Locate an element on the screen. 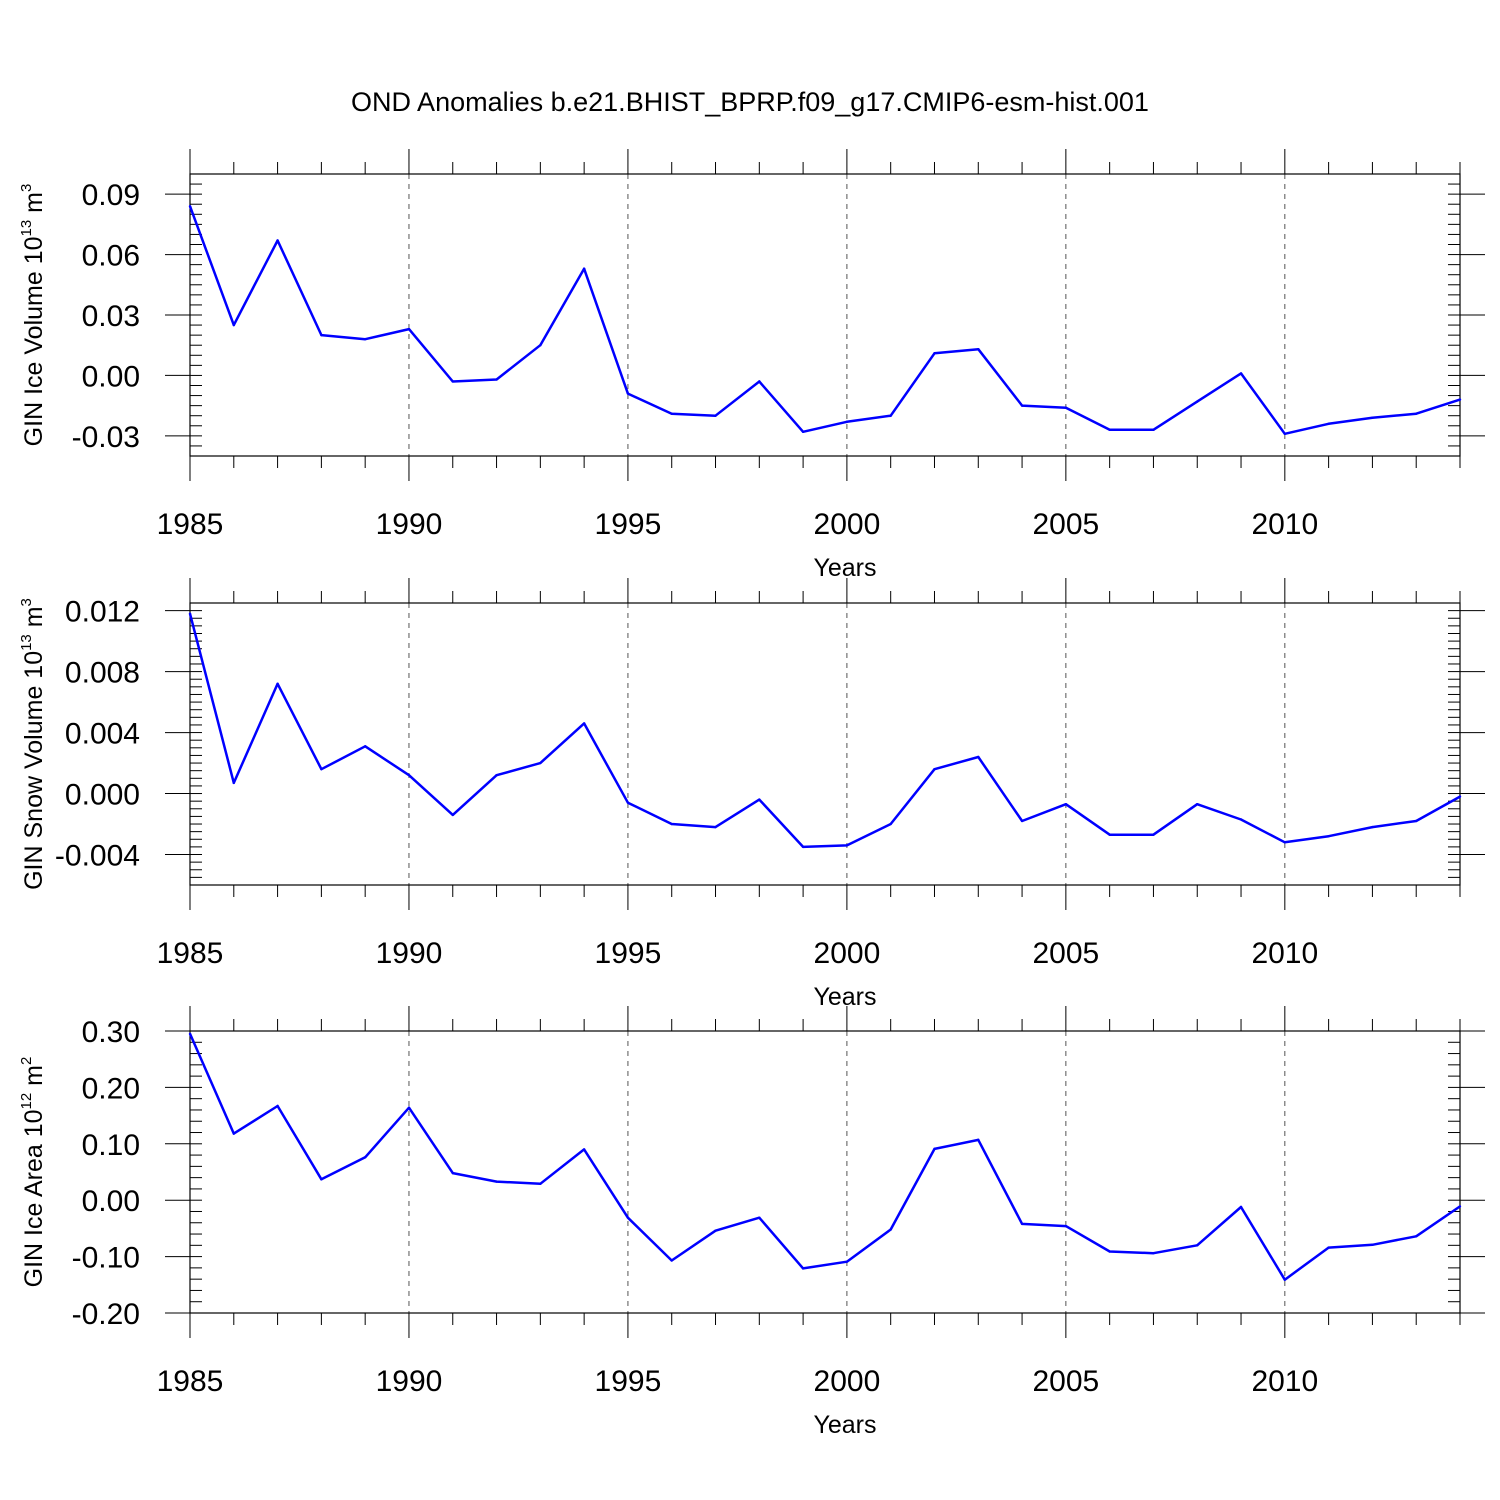 The width and height of the screenshot is (1500, 1500). y-tick-label: -0.20 is located at coordinates (106, 1314).